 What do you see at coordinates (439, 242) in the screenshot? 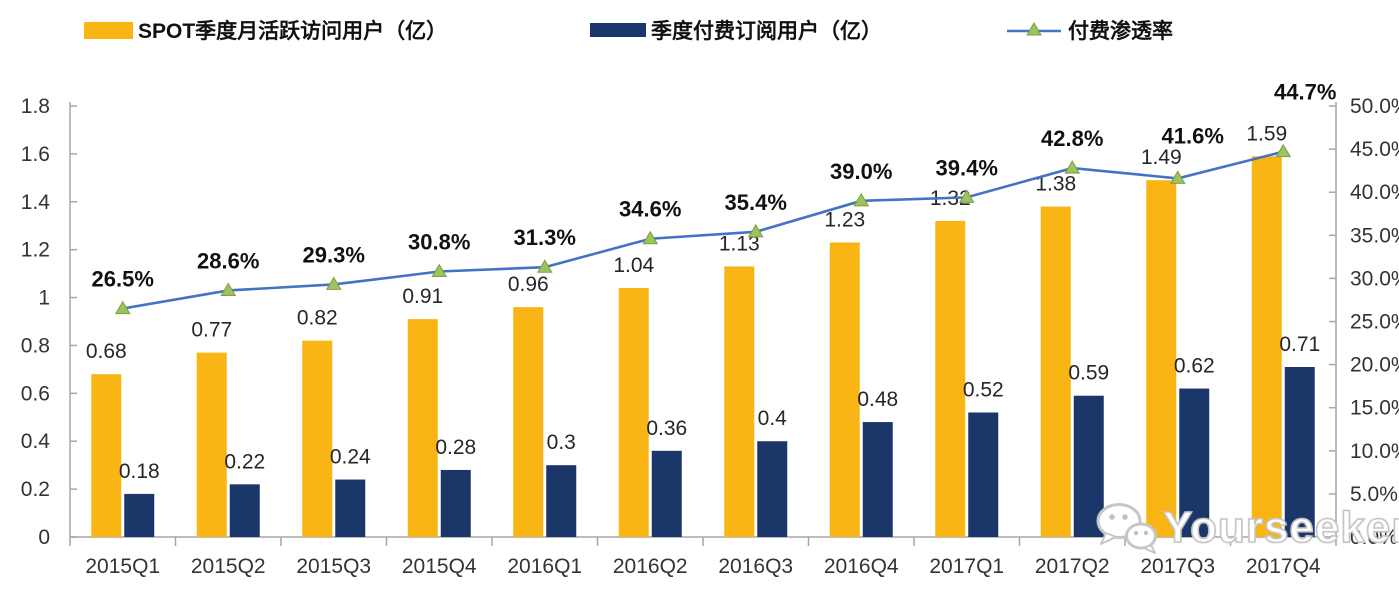
I see `penetration-percent-label: 30.8%` at bounding box center [439, 242].